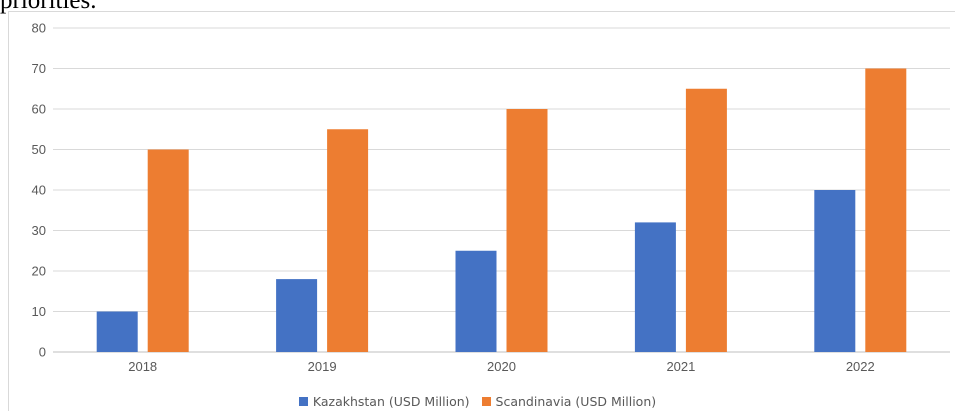  I want to click on y-tick-label: 20, so click(39, 271).